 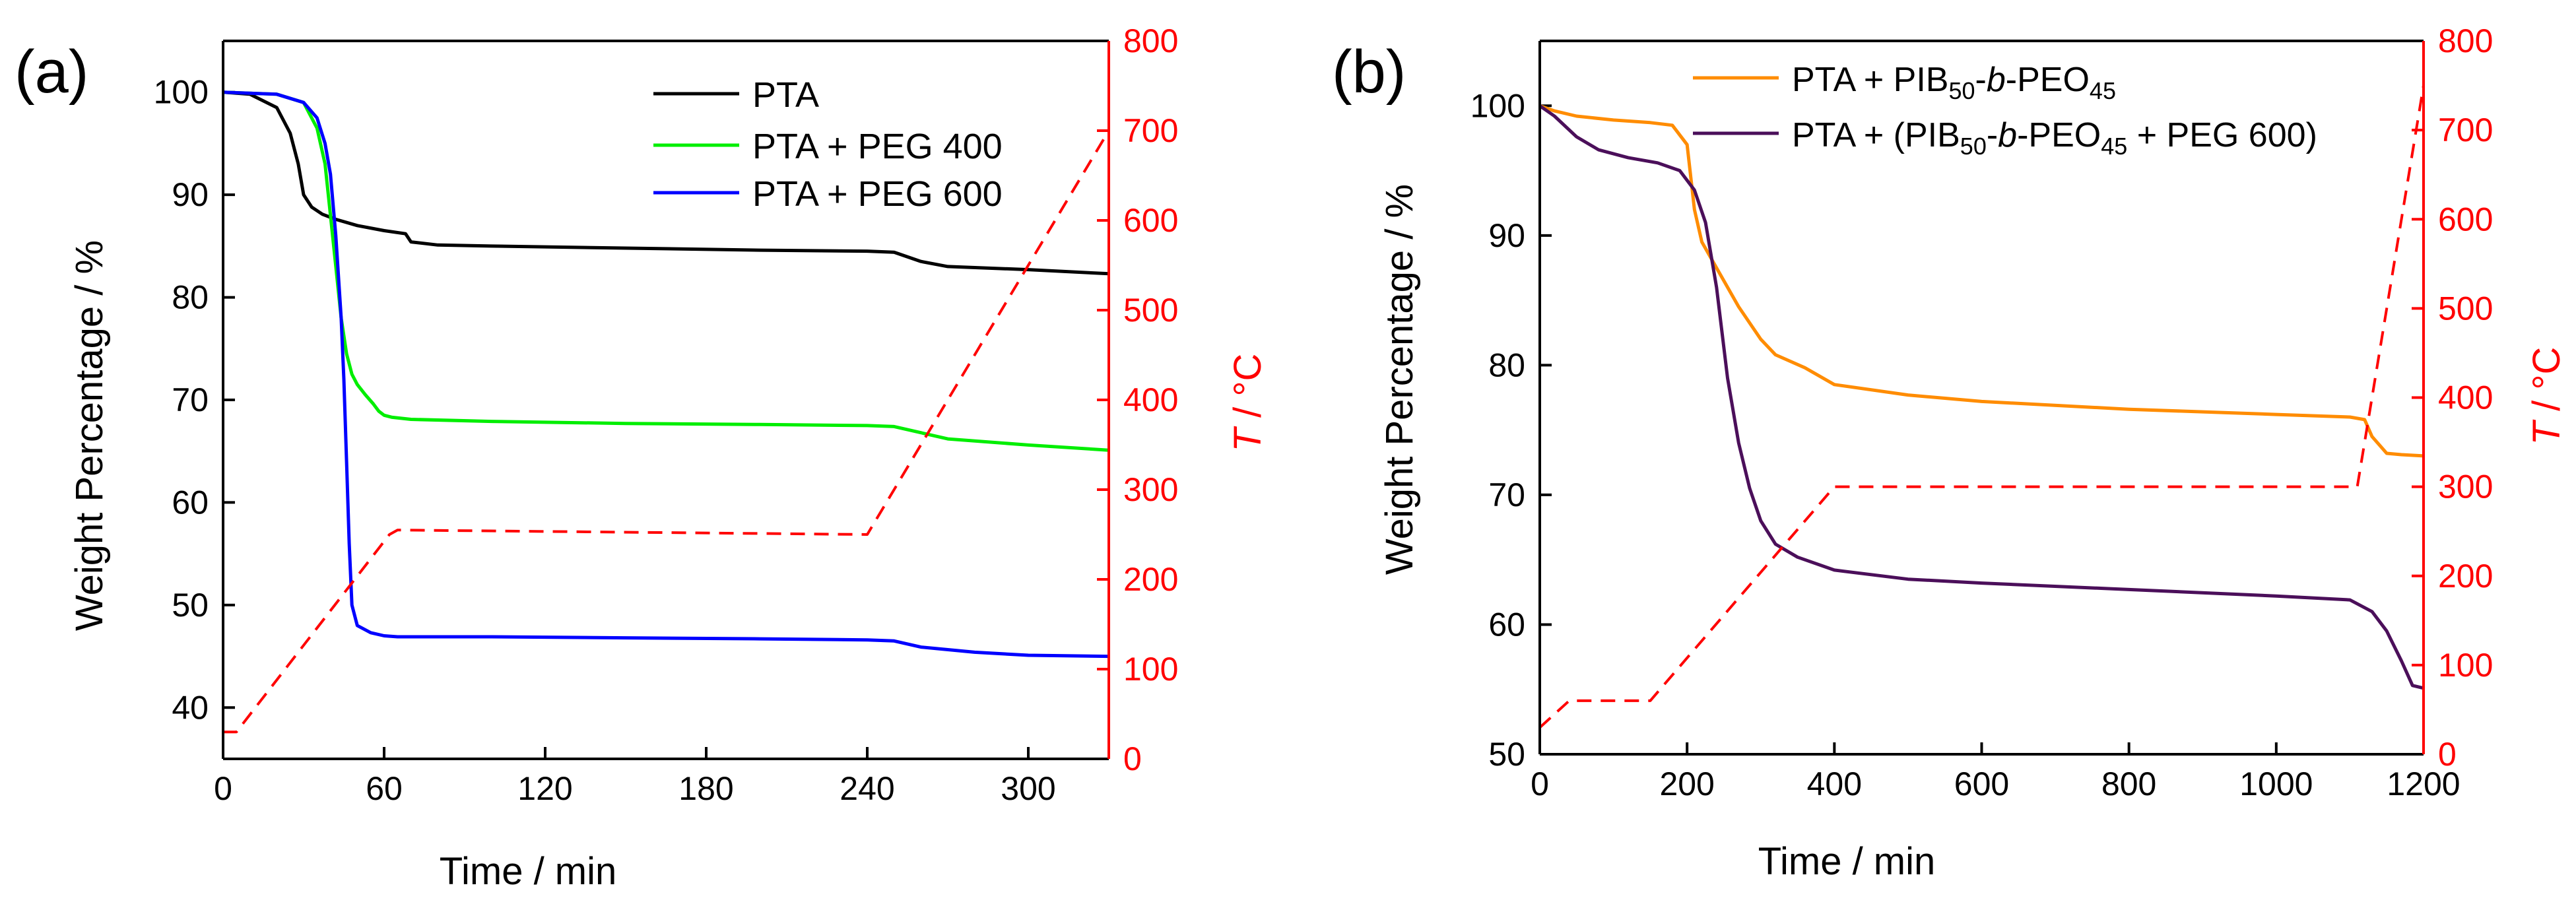 What do you see at coordinates (1150, 669) in the screenshot?
I see `y2-tick-label-a-1: 100` at bounding box center [1150, 669].